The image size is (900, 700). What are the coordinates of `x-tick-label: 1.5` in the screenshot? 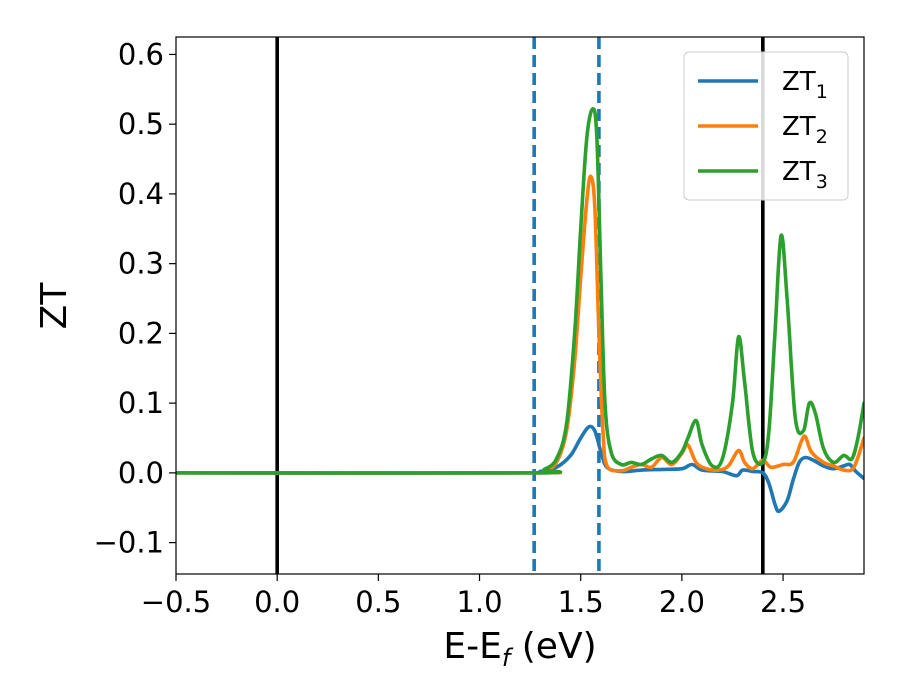 It's located at (581, 602).